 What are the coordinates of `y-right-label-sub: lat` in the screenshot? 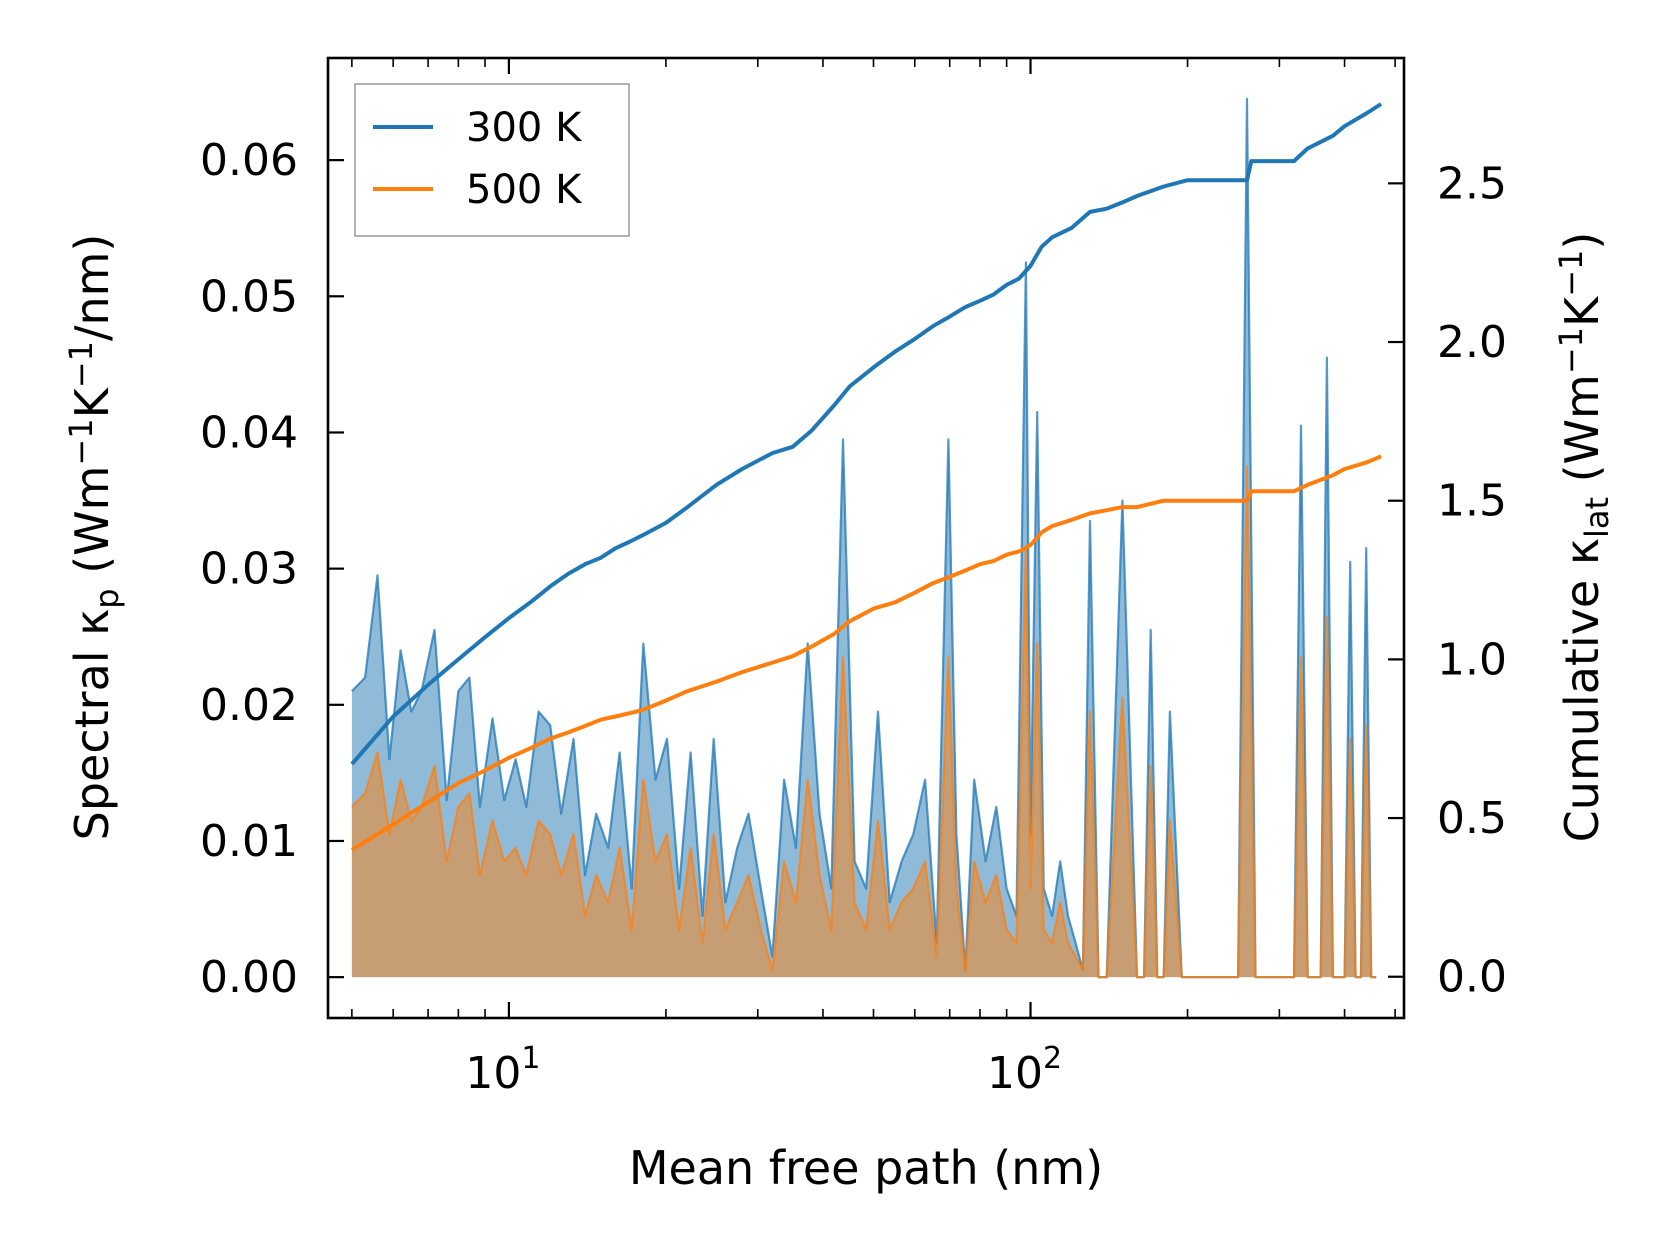 It's located at (1597, 517).